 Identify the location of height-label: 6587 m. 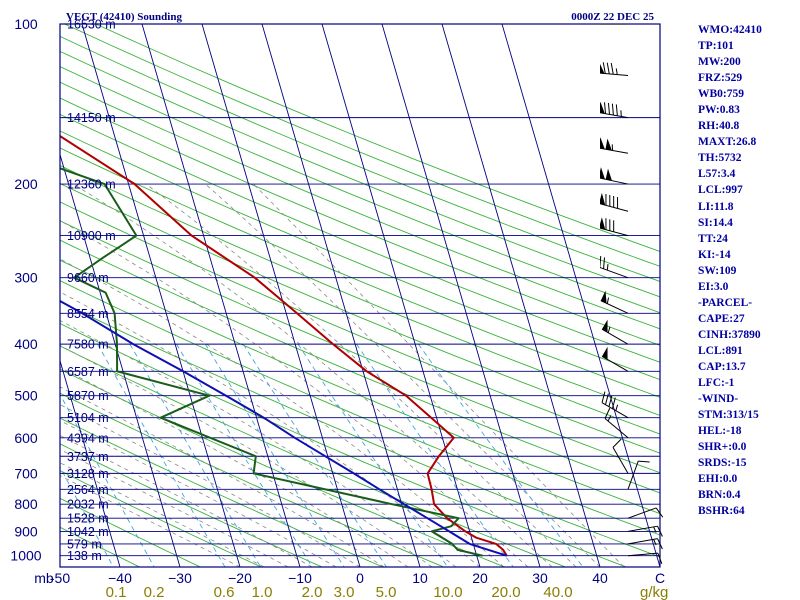
(88, 372).